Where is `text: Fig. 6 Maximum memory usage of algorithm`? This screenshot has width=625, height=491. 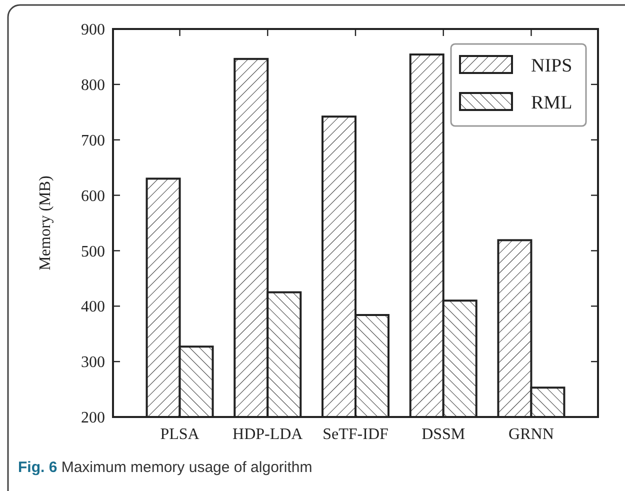 text: Fig. 6 Maximum memory usage of algorithm is located at coordinates (165, 467).